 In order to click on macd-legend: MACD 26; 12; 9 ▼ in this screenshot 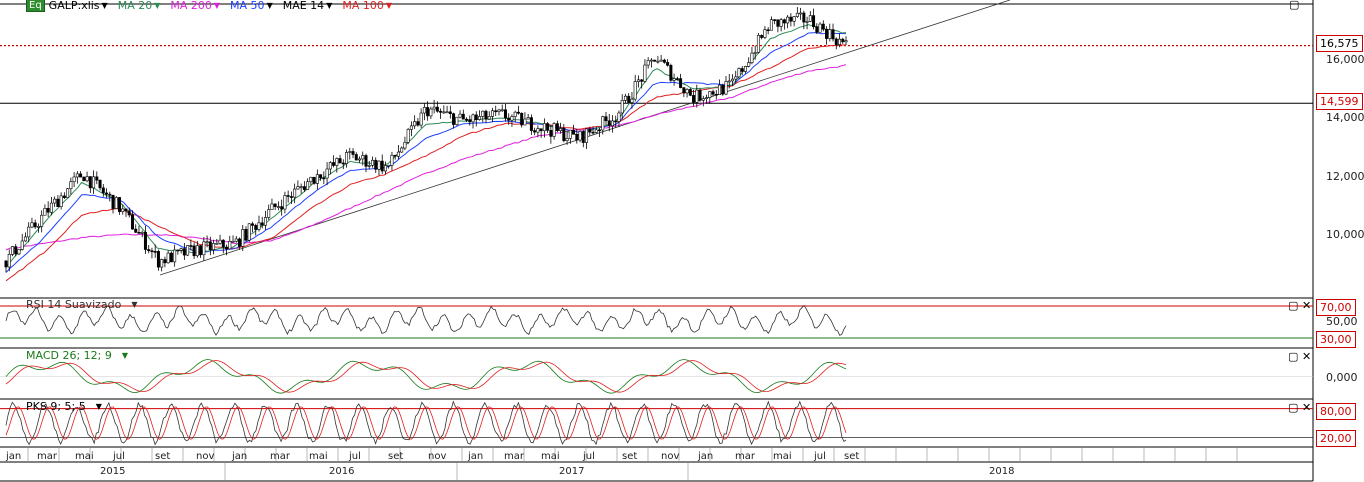, I will do `click(77, 355)`.